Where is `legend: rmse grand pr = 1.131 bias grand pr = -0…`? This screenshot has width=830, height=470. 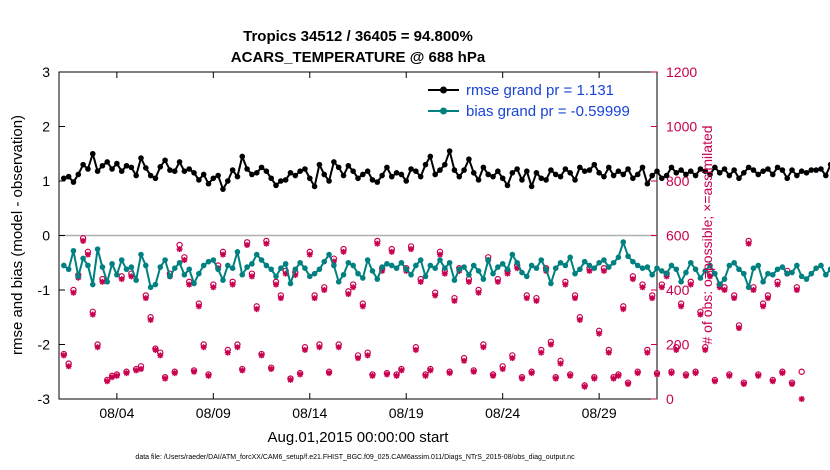
legend: rmse grand pr = 1.131 bias grand pr = -0… is located at coordinates (529, 101).